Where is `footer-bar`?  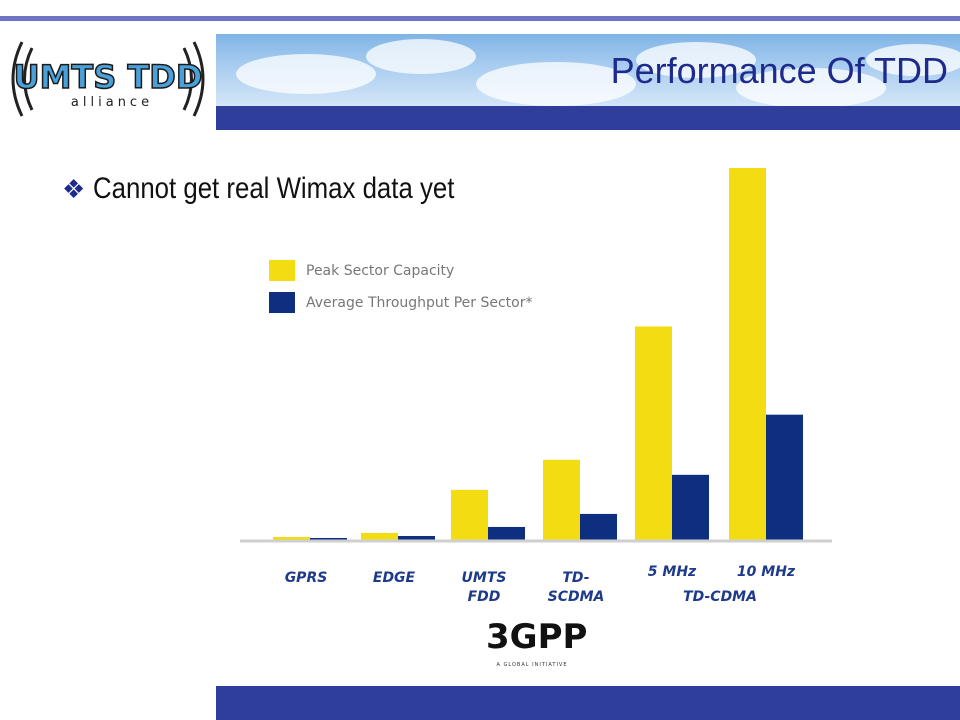
footer-bar is located at coordinates (588, 703).